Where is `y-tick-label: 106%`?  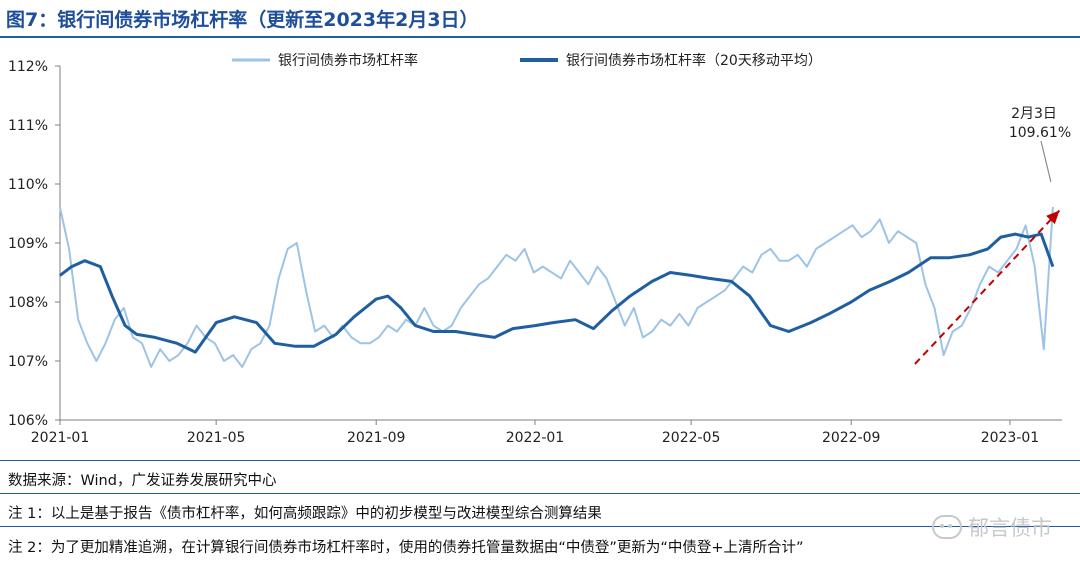
y-tick-label: 106% is located at coordinates (28, 421).